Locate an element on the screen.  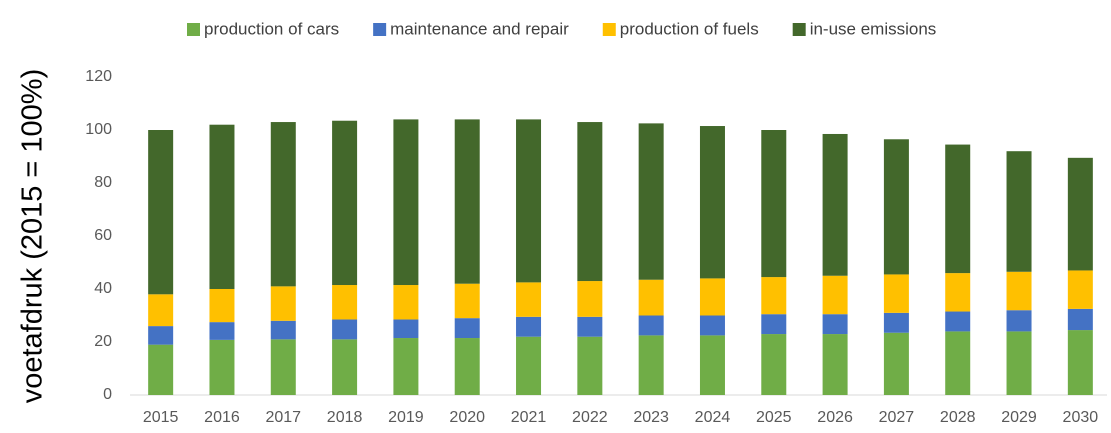
y-tick-label: 60 is located at coordinates (103, 235).